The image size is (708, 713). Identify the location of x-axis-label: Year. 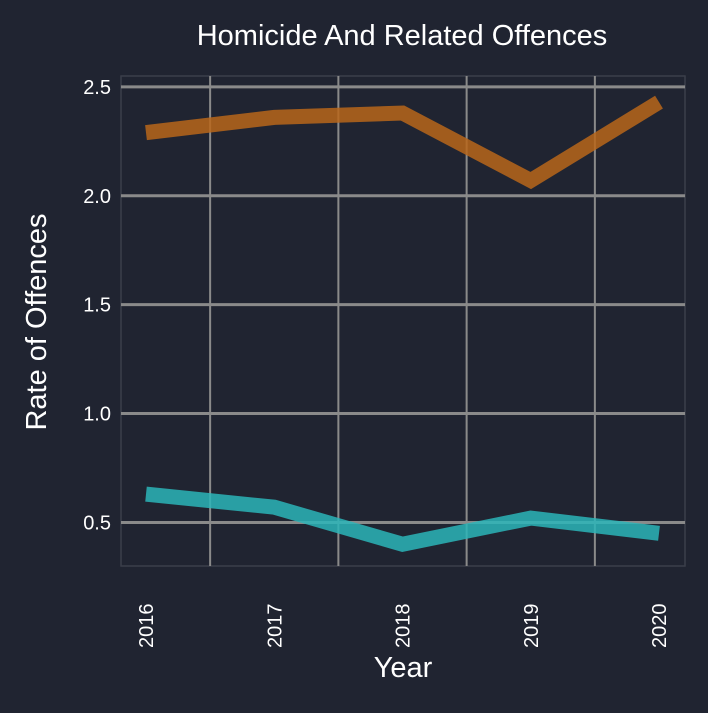
(403, 668).